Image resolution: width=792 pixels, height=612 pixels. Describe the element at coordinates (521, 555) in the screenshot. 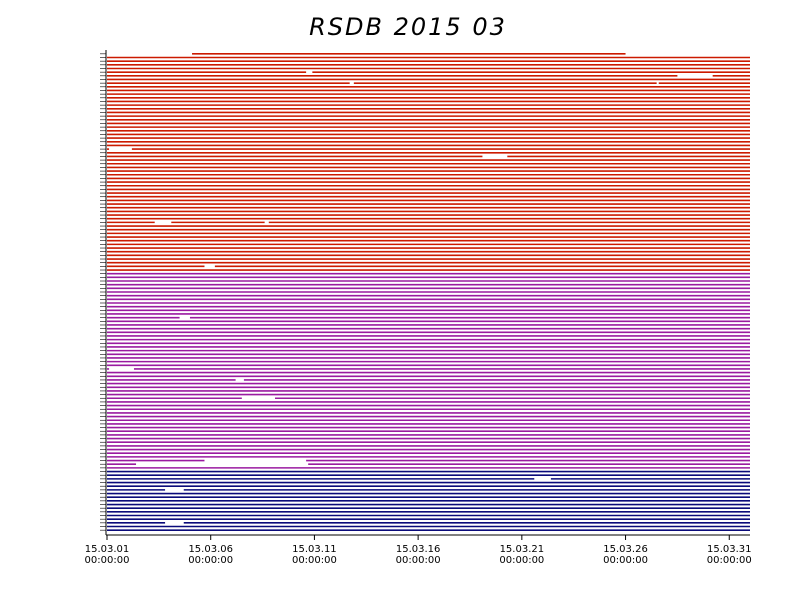

I see `x-tick-label: 15.03.21 00:00:00` at that location.